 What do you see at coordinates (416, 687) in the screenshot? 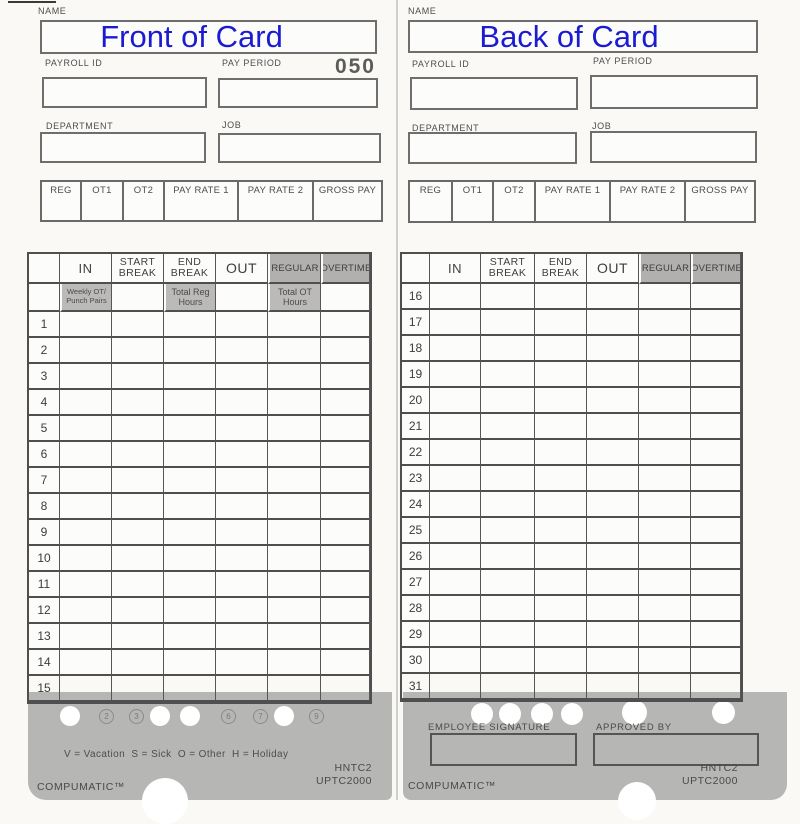
I see `row-number: 31` at bounding box center [416, 687].